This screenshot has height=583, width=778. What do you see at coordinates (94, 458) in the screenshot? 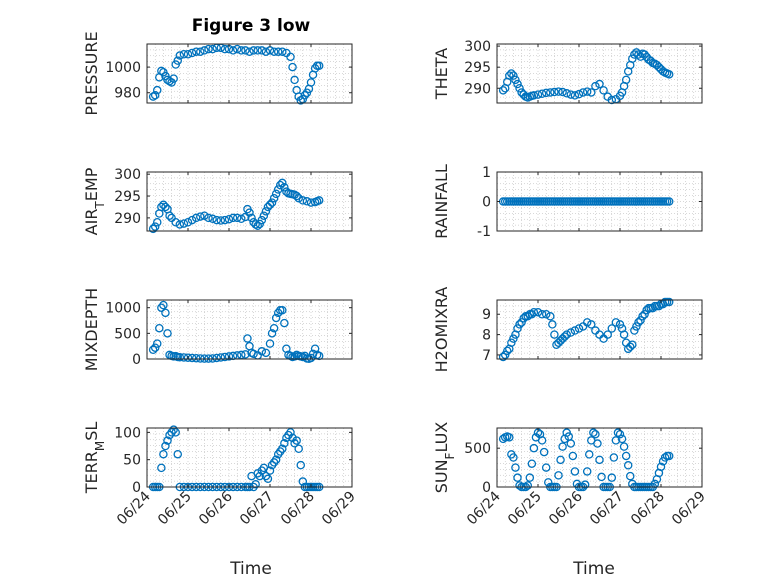
I see `y-axis-label: TERRMSL` at bounding box center [94, 458].